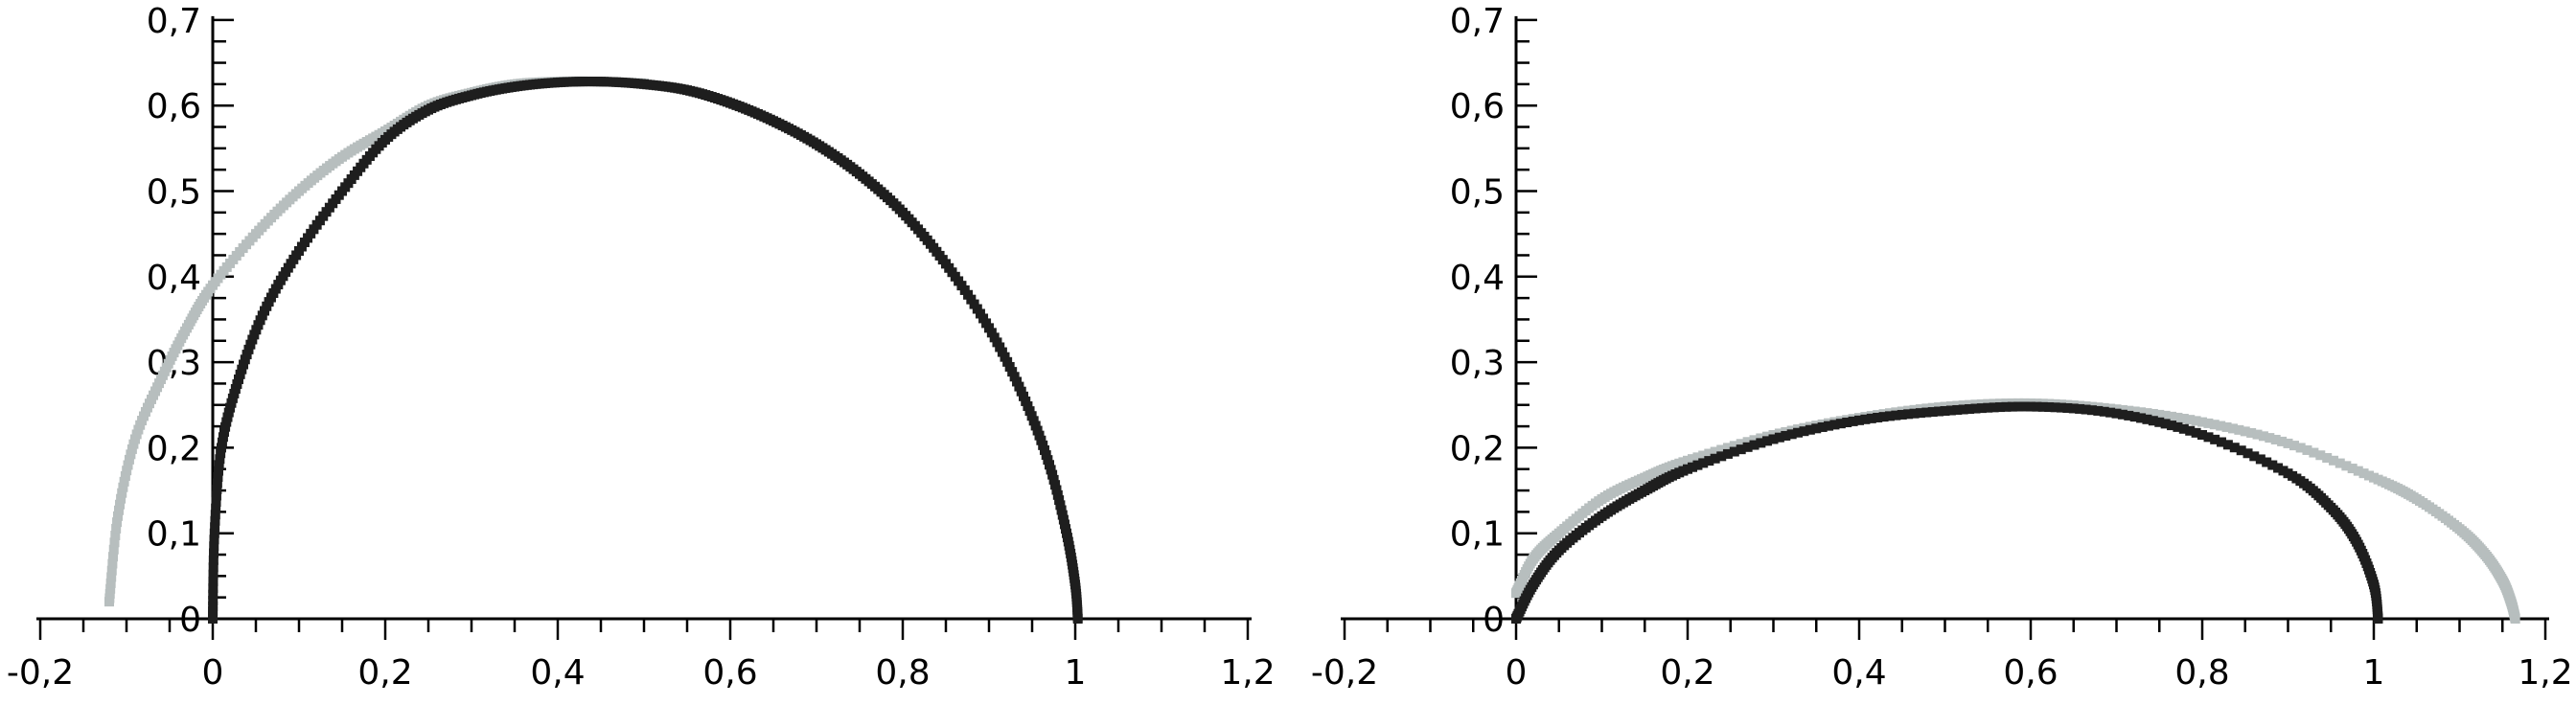 The height and width of the screenshot is (705, 2576). What do you see at coordinates (1477, 193) in the screenshot?
I see `right-y-tick-label: 0,5` at bounding box center [1477, 193].